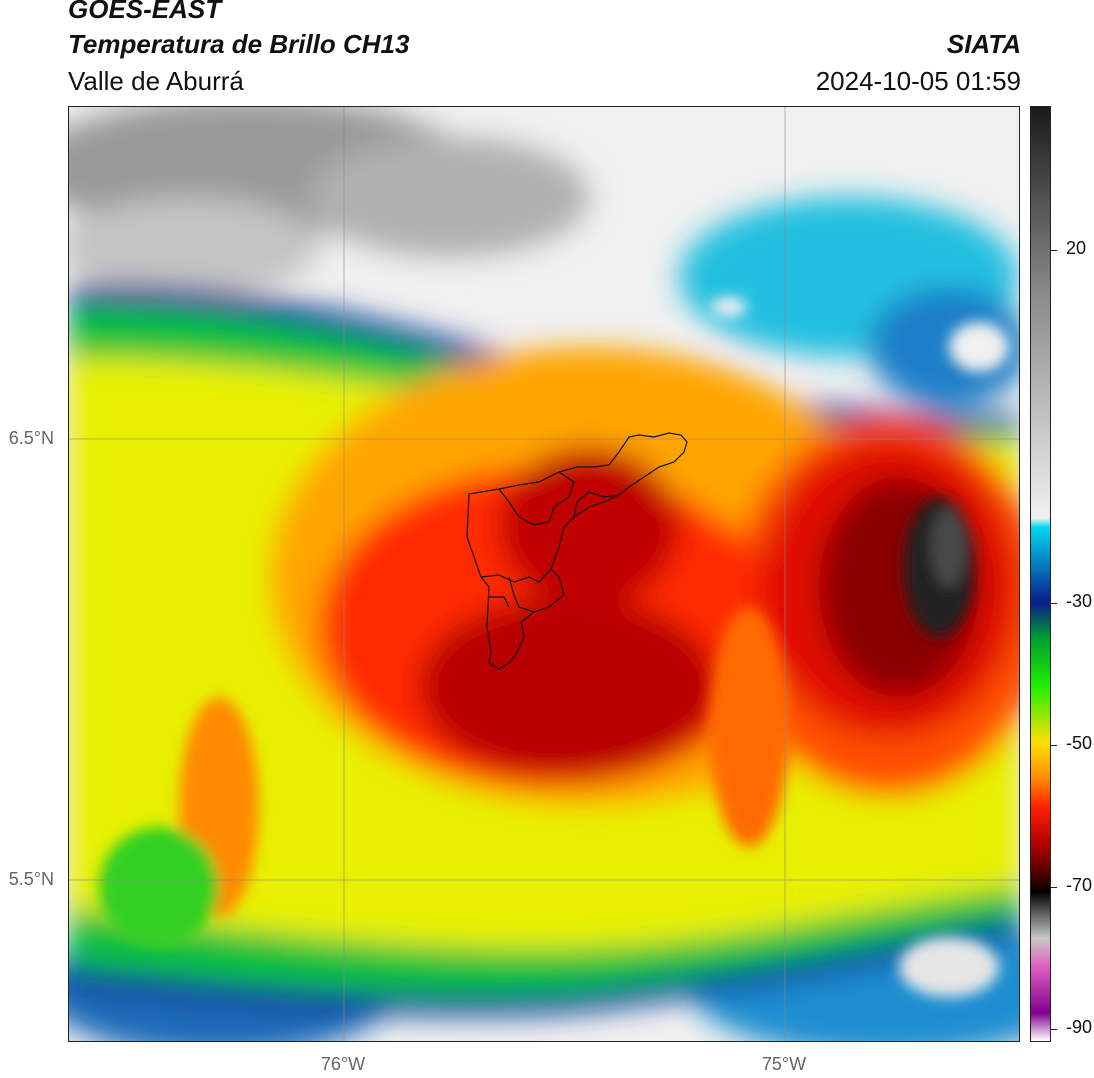  What do you see at coordinates (561, 497) in the screenshot?
I see `boundary-inner-c` at bounding box center [561, 497].